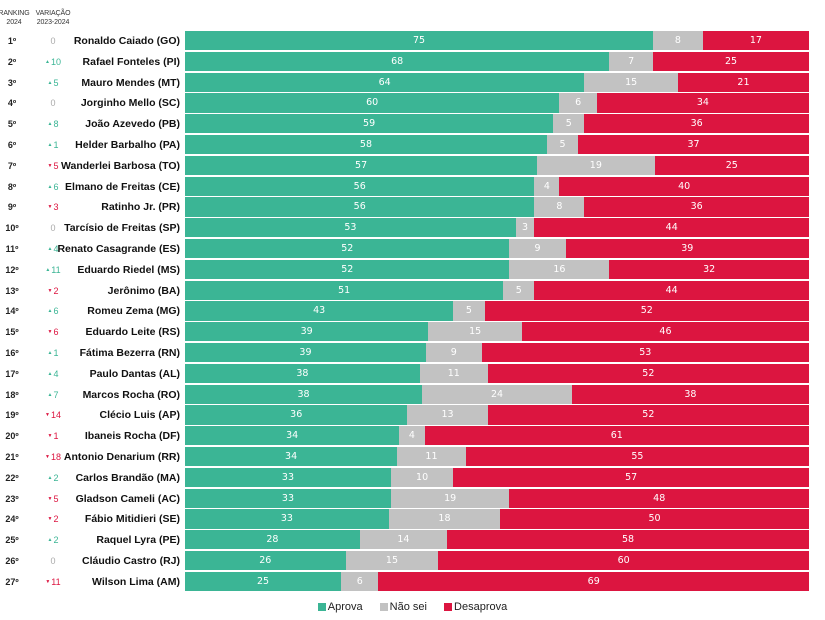 This screenshot has height=620, width=825. I want to click on governor-name: Ratinho Jr. (PR), so click(140, 207).